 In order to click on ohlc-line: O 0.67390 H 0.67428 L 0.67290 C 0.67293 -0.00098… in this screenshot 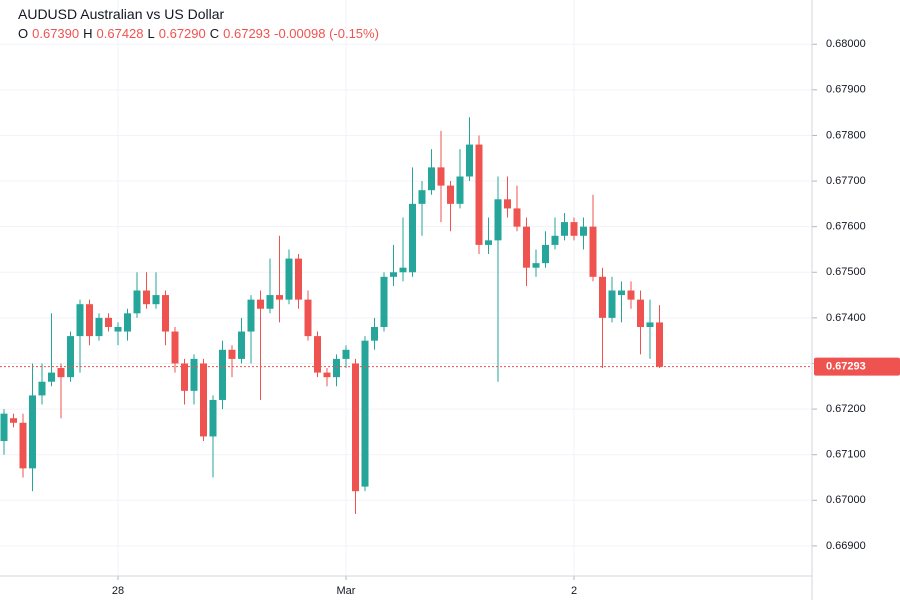, I will do `click(200, 34)`.